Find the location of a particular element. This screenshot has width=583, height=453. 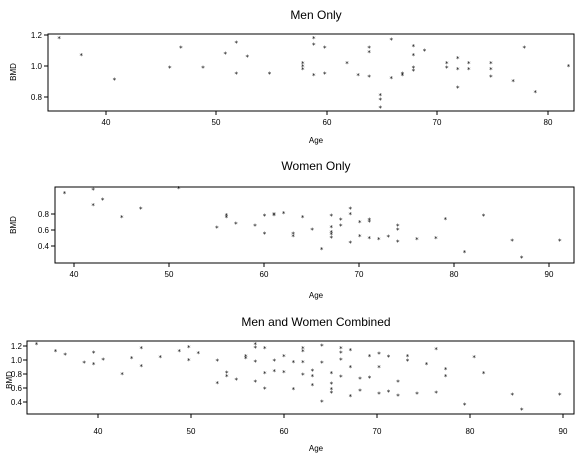

x-ticks: 40 50 60 70 80 90 is located at coordinates (331, 425).